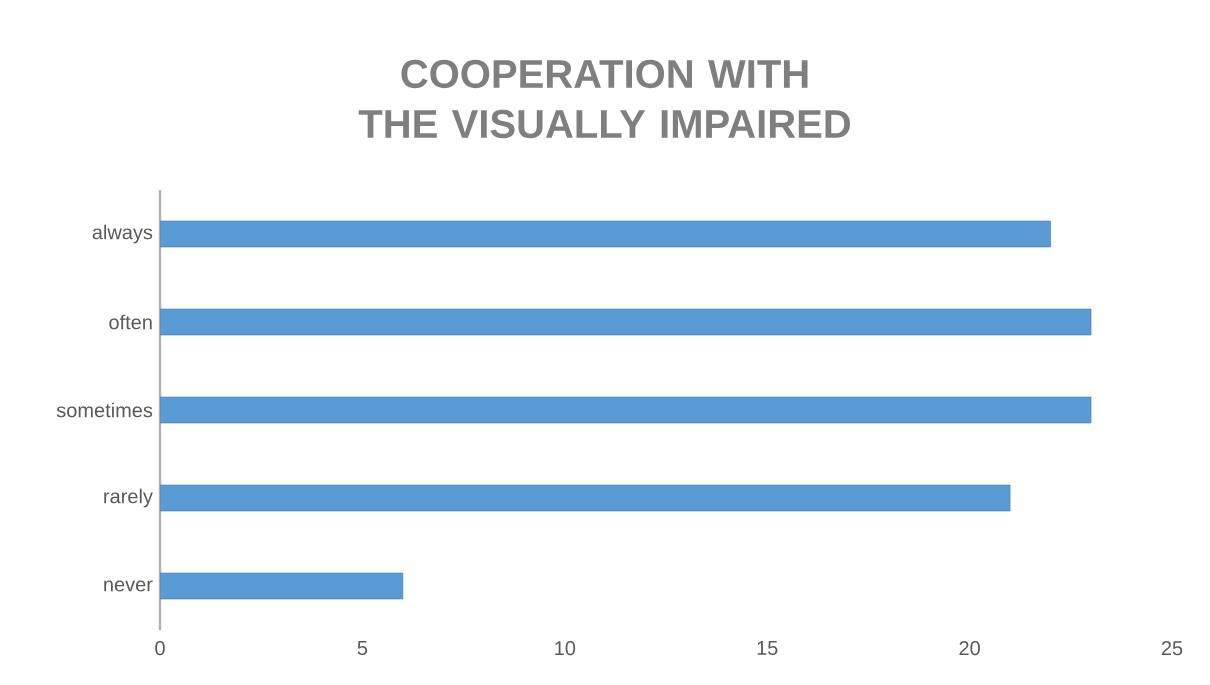 The width and height of the screenshot is (1210, 685). Describe the element at coordinates (104, 410) in the screenshot. I see `y-tick-label: sometimes` at that location.